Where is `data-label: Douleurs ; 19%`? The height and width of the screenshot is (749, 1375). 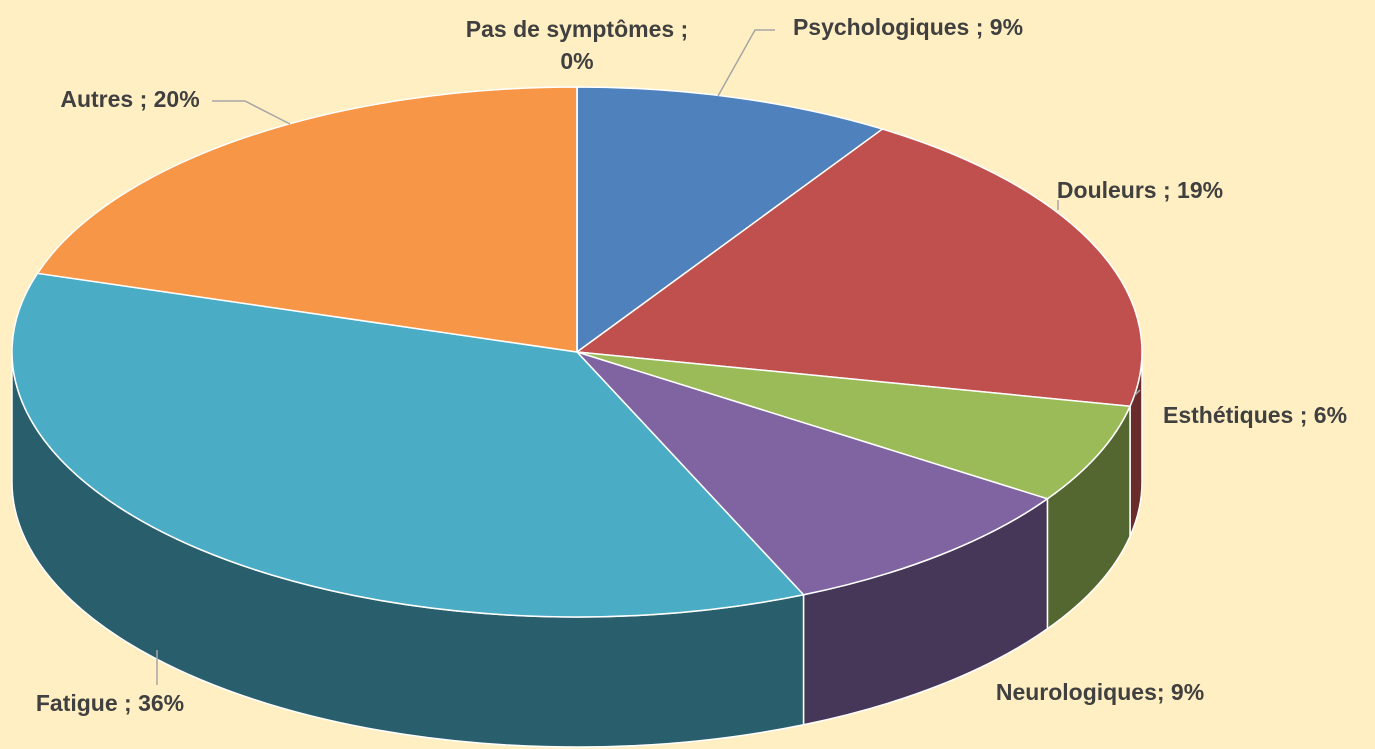 data-label: Douleurs ; 19% is located at coordinates (1140, 190).